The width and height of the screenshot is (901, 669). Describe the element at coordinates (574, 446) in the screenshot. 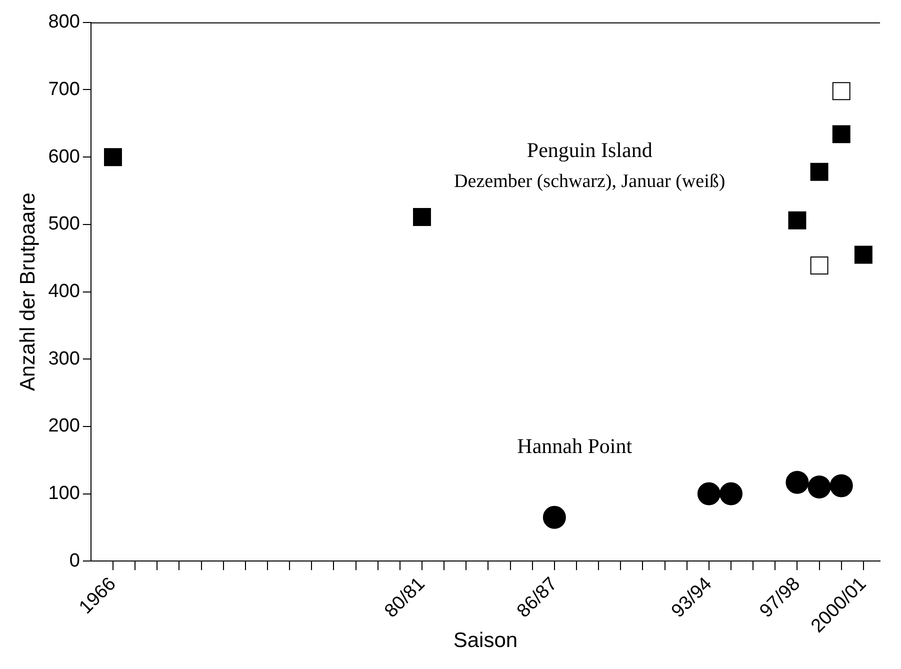

I see `annotation: Hannah Point` at that location.